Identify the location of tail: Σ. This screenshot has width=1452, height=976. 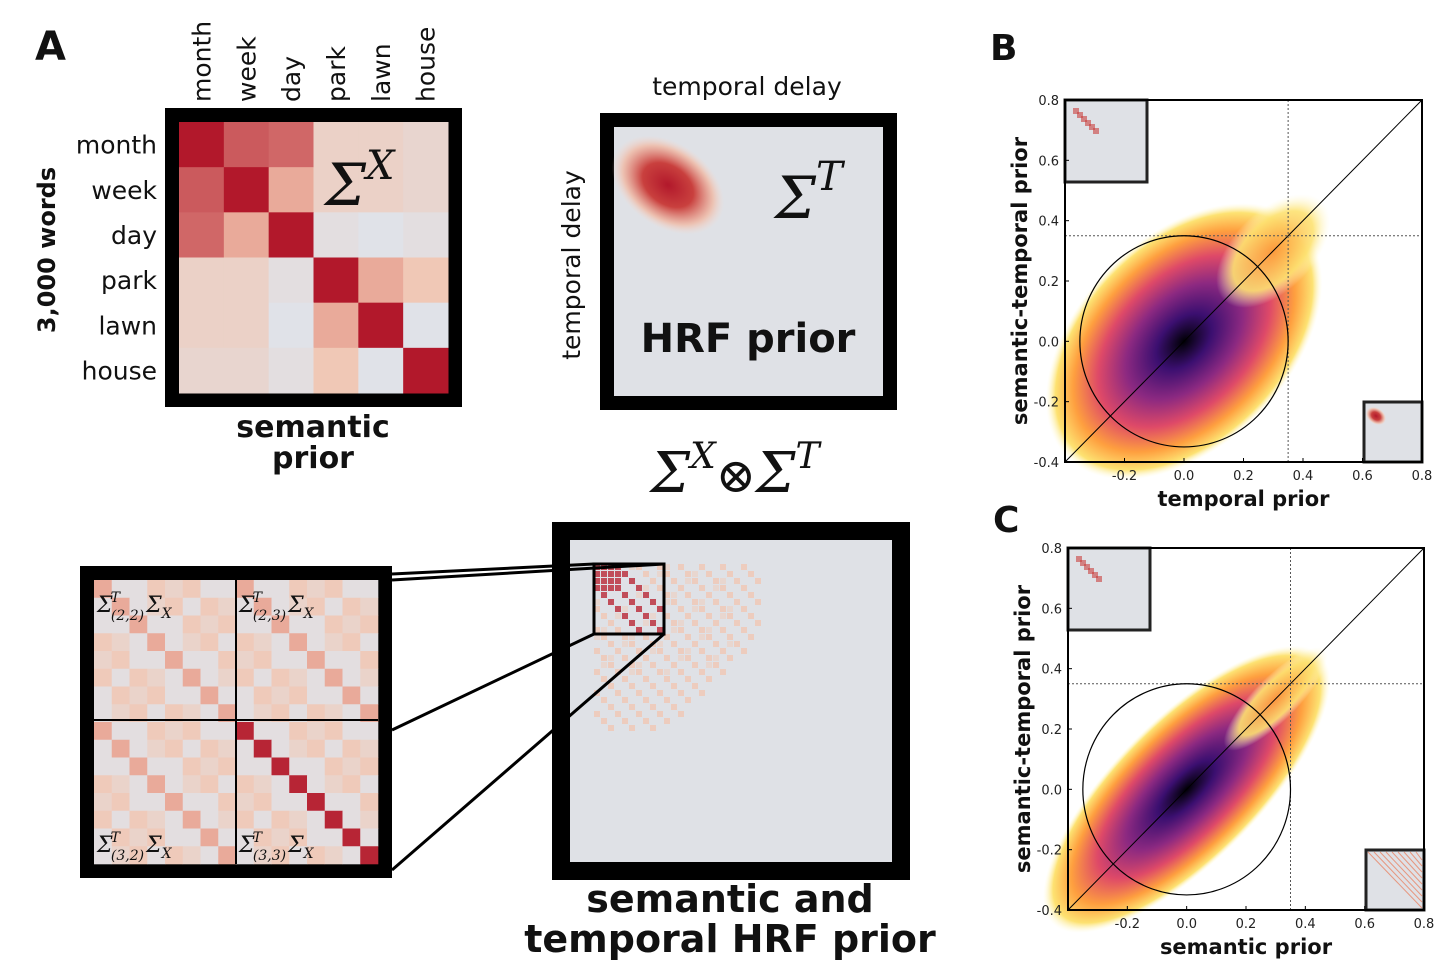
(295, 845).